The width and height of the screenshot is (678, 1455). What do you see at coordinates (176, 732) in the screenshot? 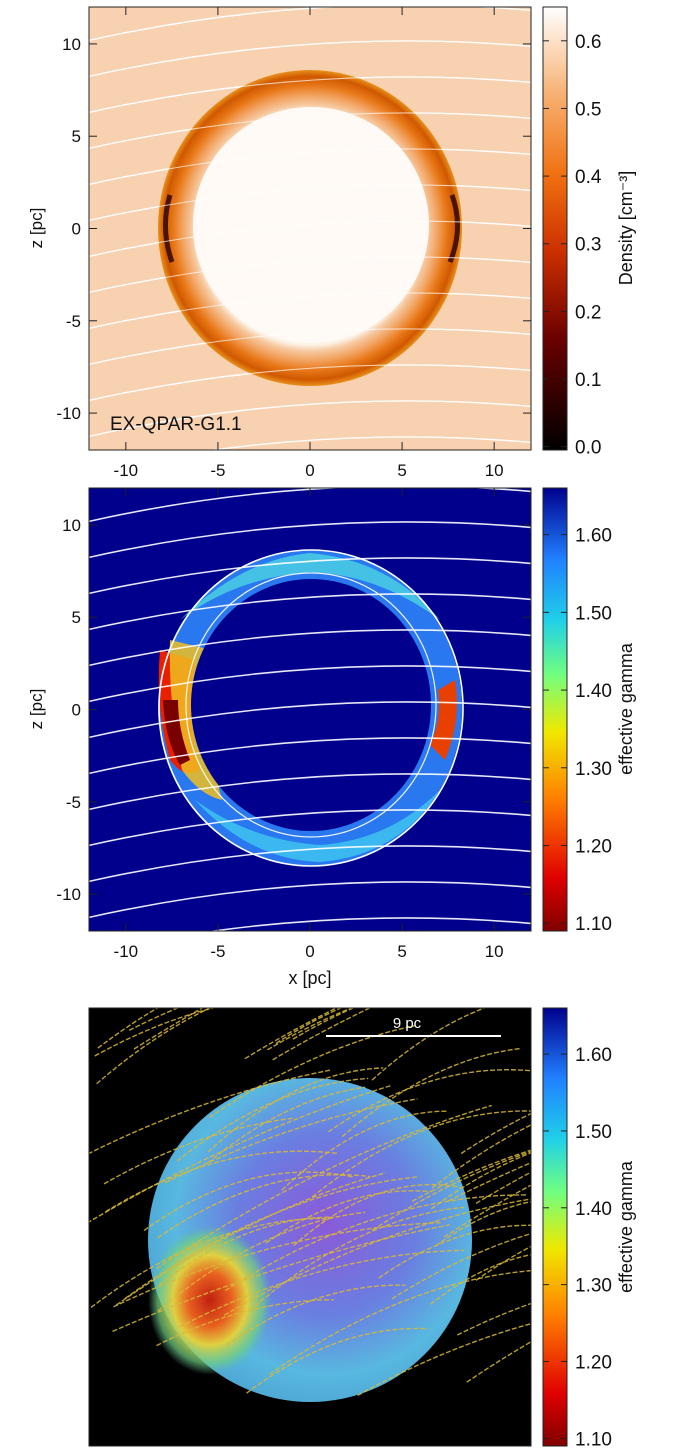
I see `gamma-shell-dark-left` at bounding box center [176, 732].